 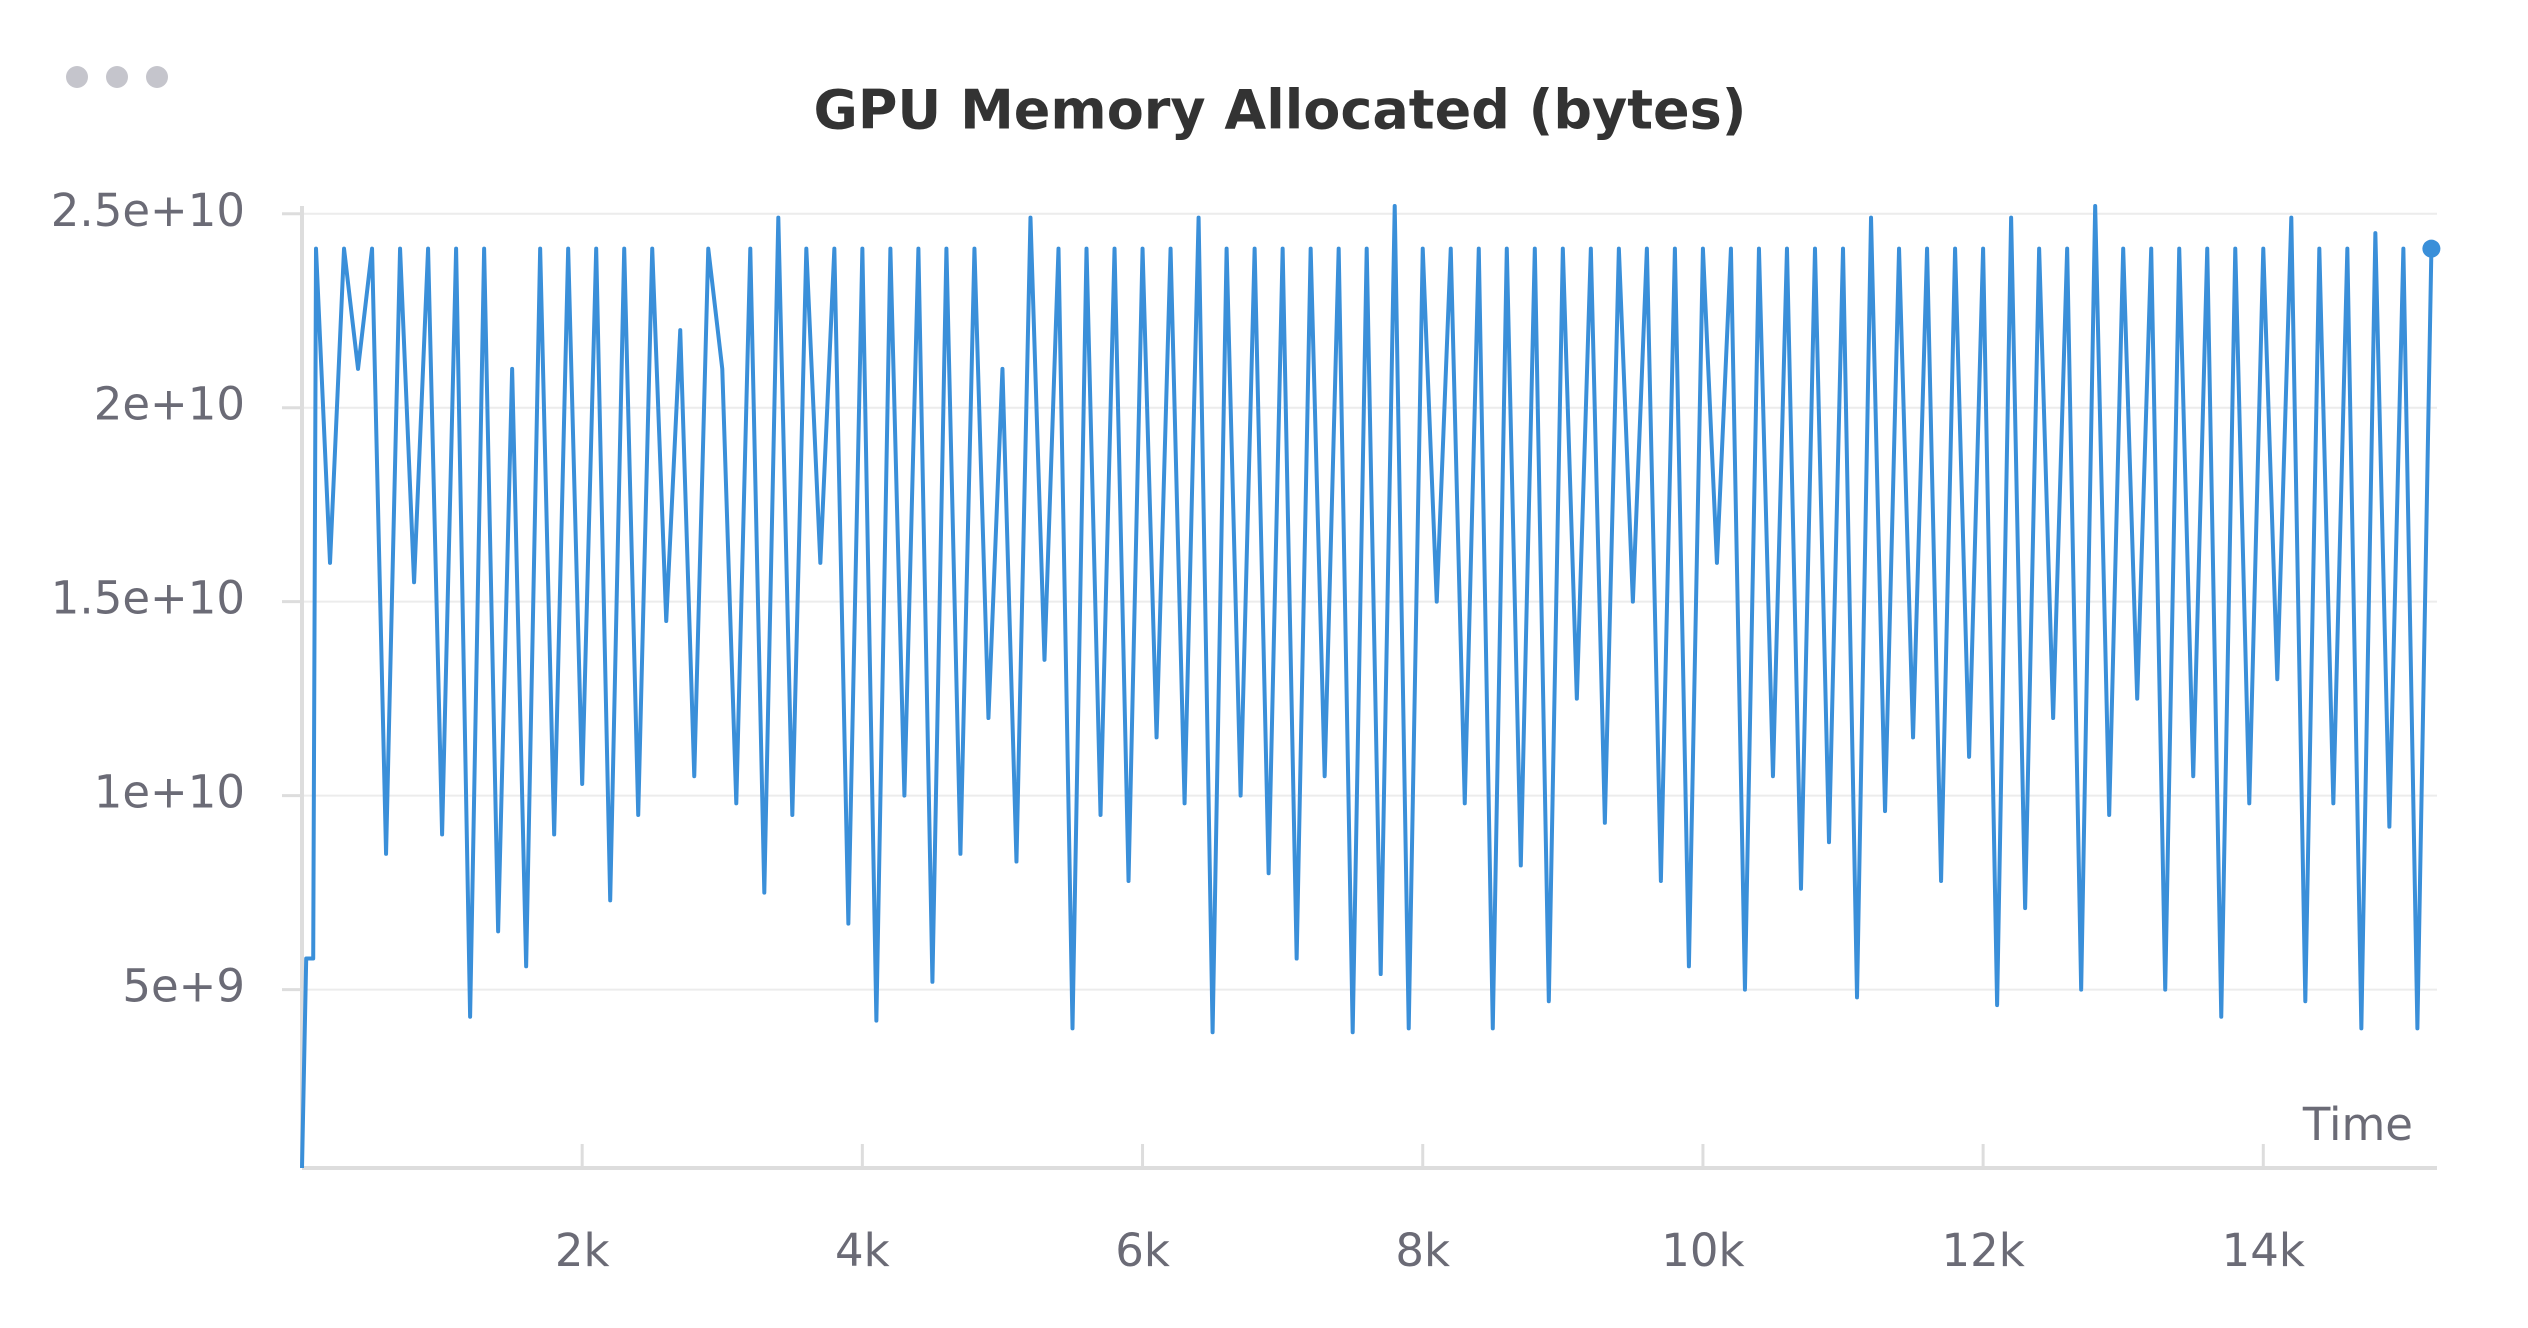 I want to click on y-tick-label: 1.5e+10, so click(x=148, y=598).